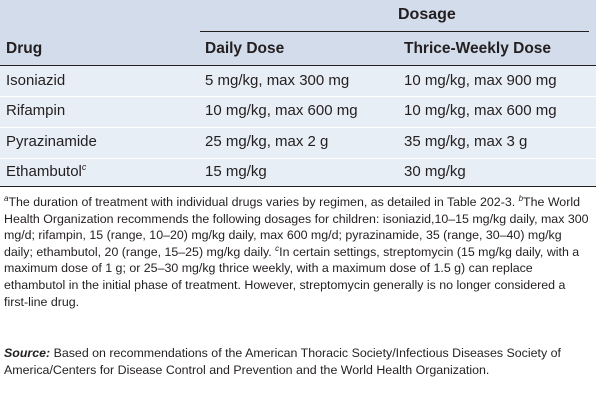 The height and width of the screenshot is (401, 596). Describe the element at coordinates (466, 141) in the screenshot. I see `thrice-weekly-dose: 35 mg/kg, max 3 g` at that location.